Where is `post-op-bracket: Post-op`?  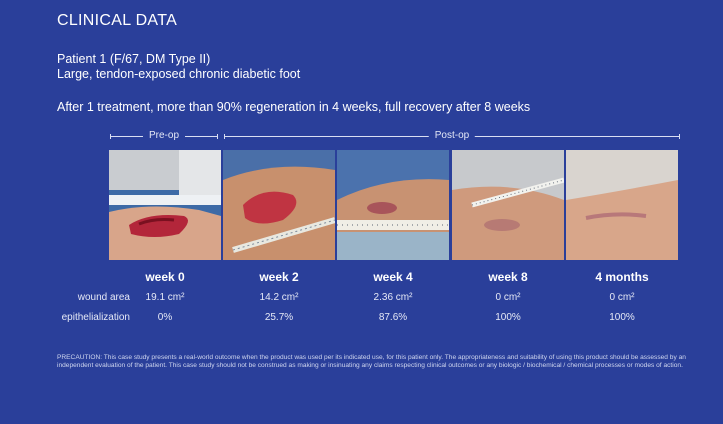 post-op-bracket: Post-op is located at coordinates (452, 136).